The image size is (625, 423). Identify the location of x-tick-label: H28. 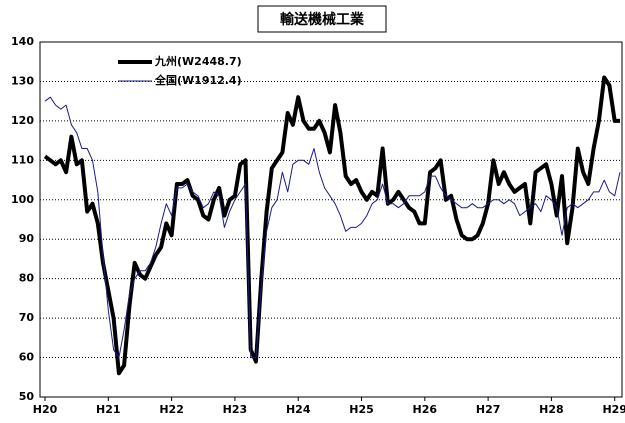
(551, 409).